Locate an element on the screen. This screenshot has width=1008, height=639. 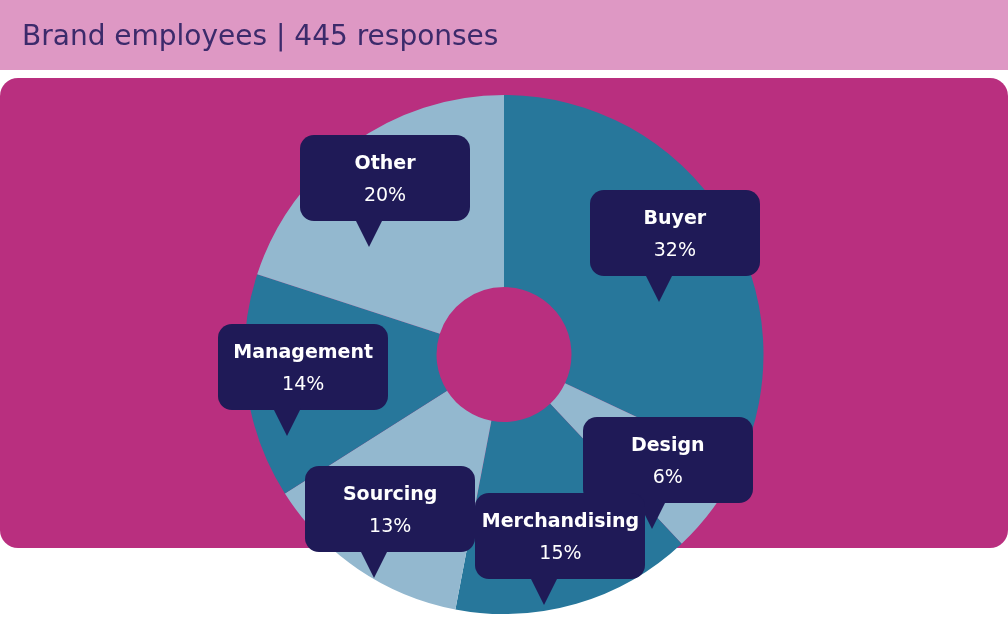
data-label: 15% is located at coordinates (560, 551).